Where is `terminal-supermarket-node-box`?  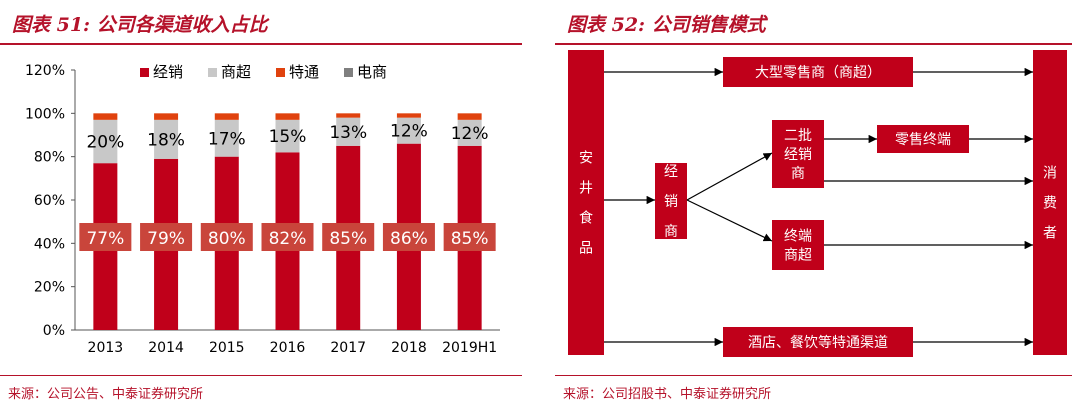
terminal-supermarket-node-box is located at coordinates (798, 245).